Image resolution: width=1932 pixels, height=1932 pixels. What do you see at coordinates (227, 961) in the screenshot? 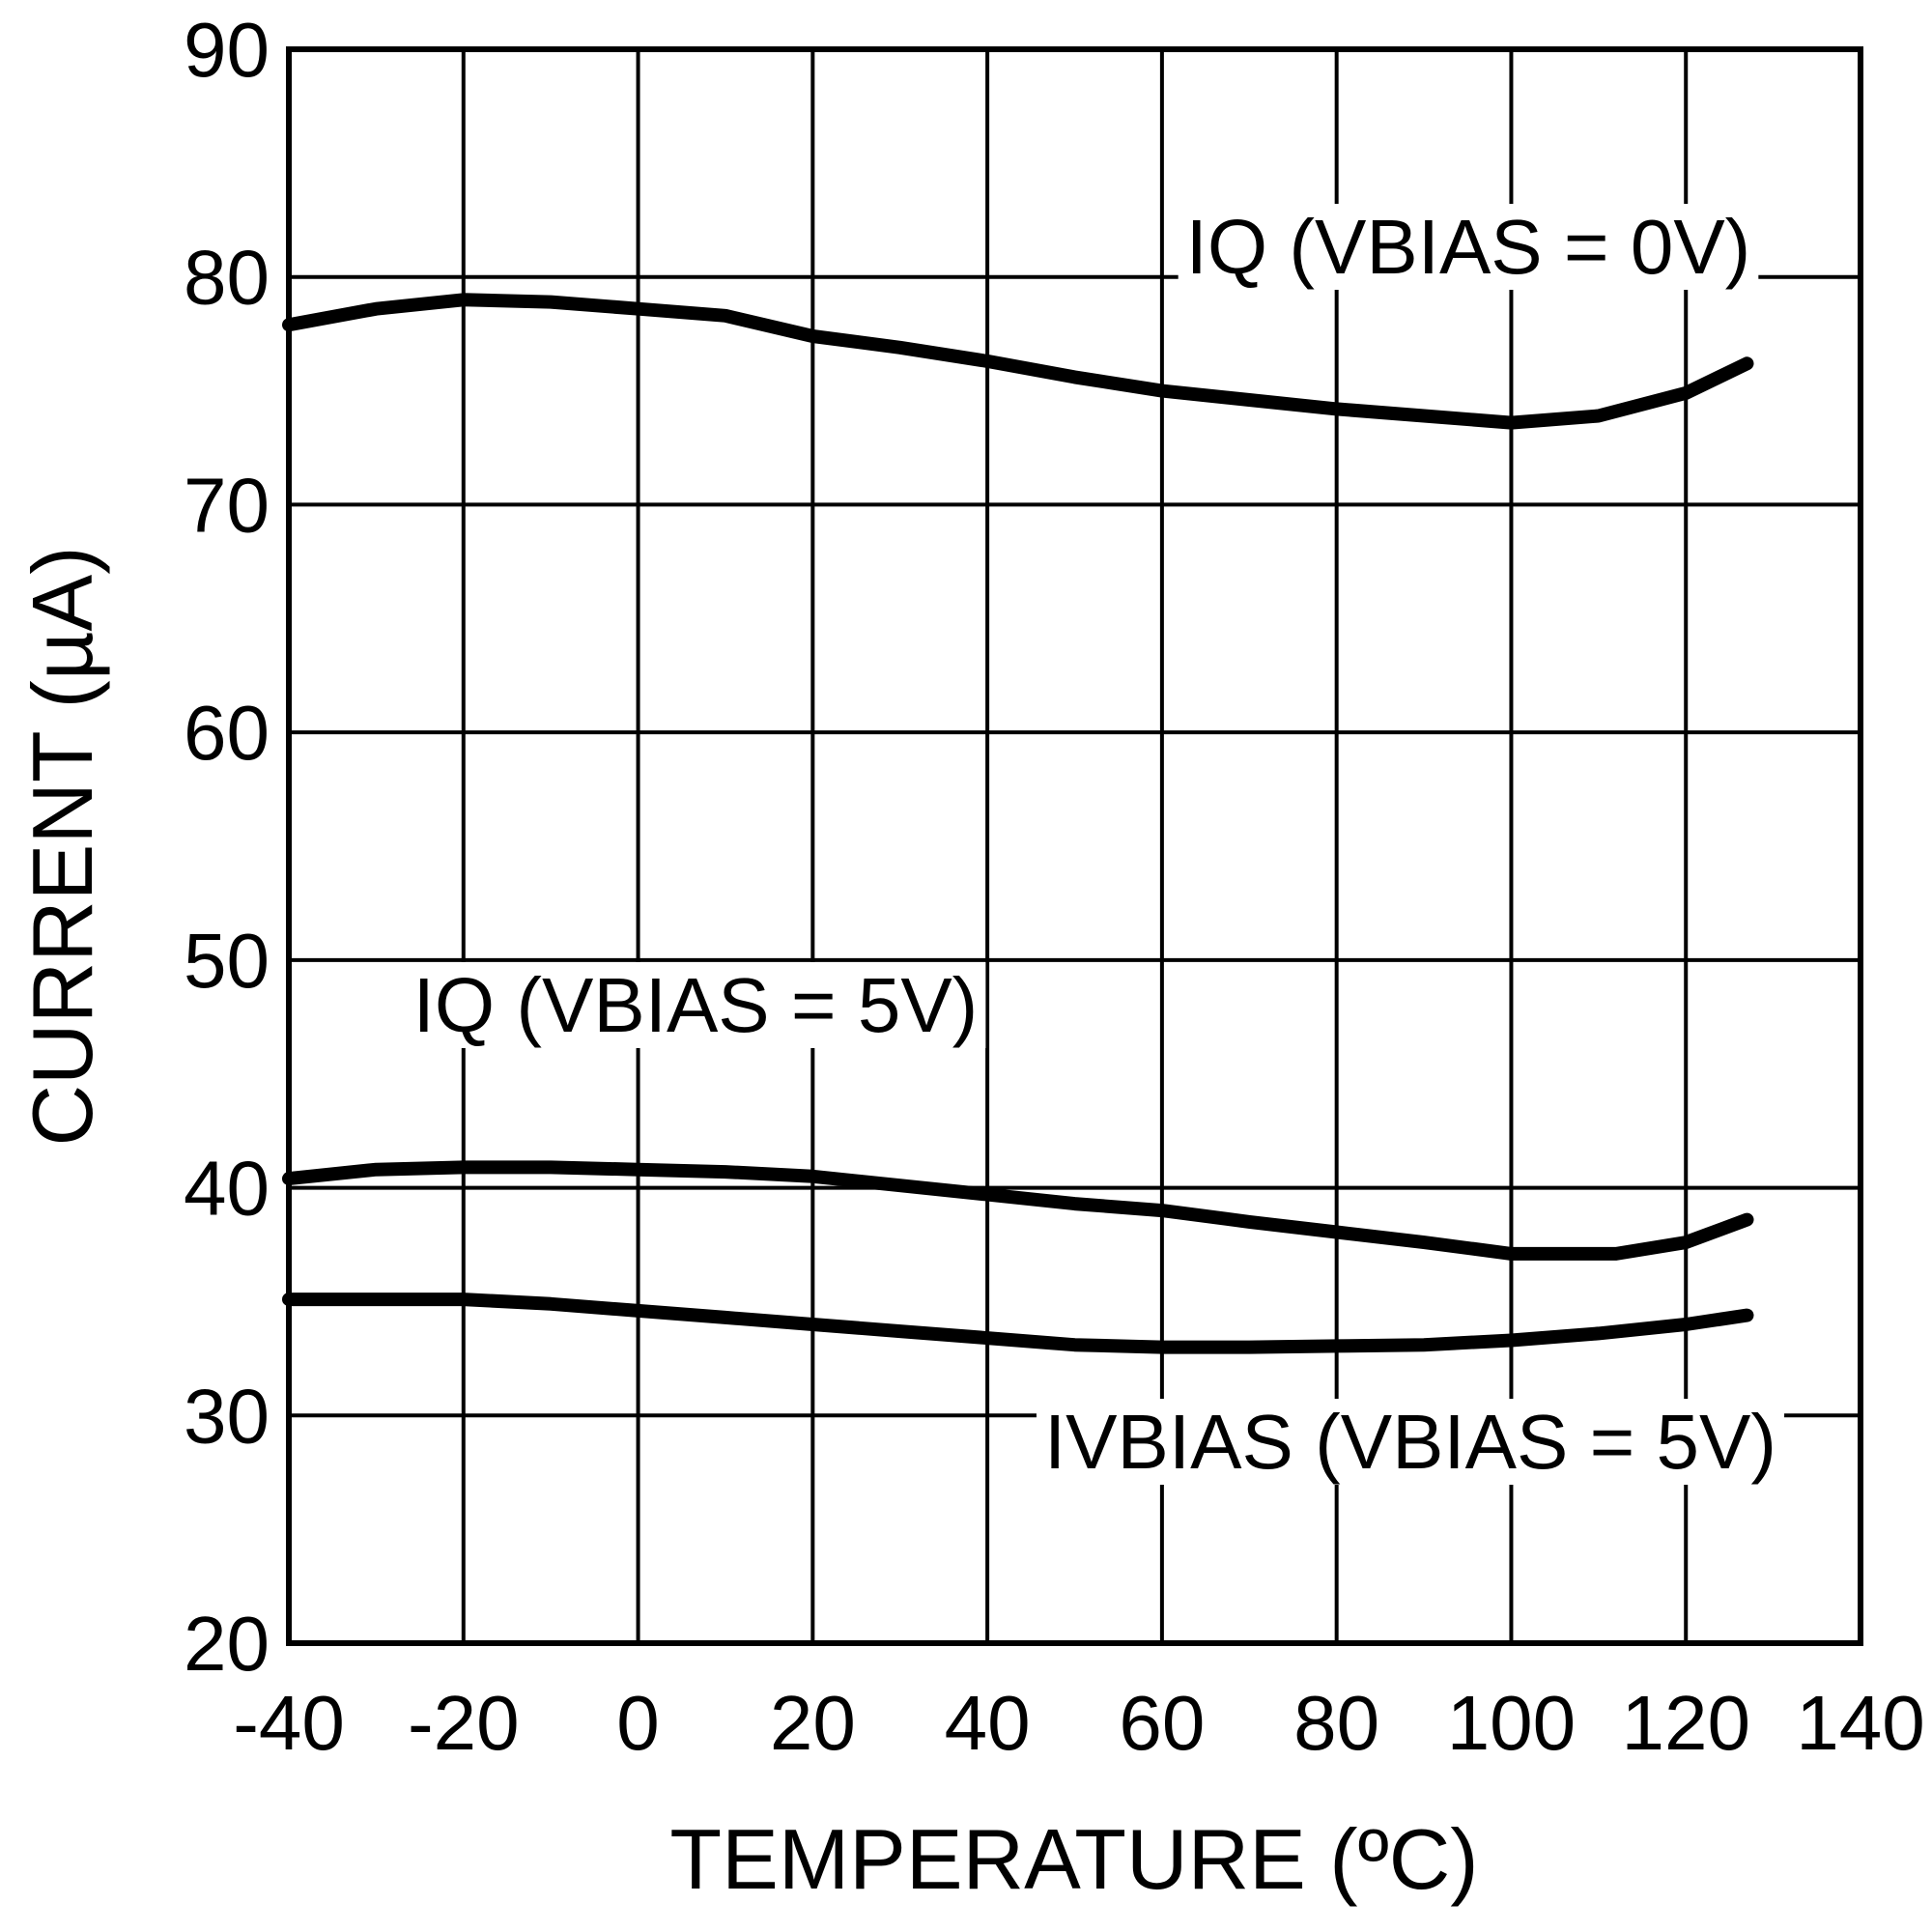
I see `y-tick-label: 50` at bounding box center [227, 961].